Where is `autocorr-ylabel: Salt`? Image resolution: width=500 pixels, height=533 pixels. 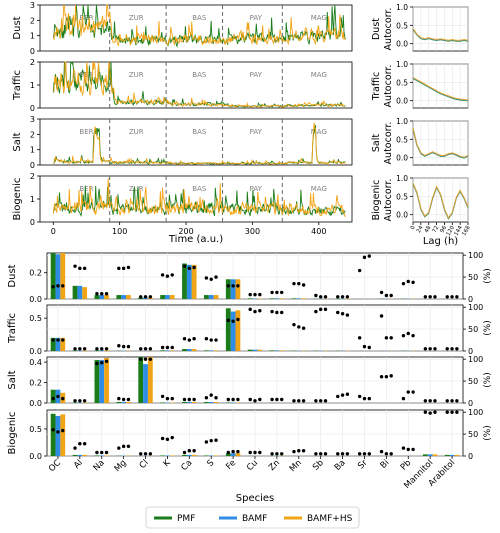 autocorr-ylabel: Salt is located at coordinates (376, 143).